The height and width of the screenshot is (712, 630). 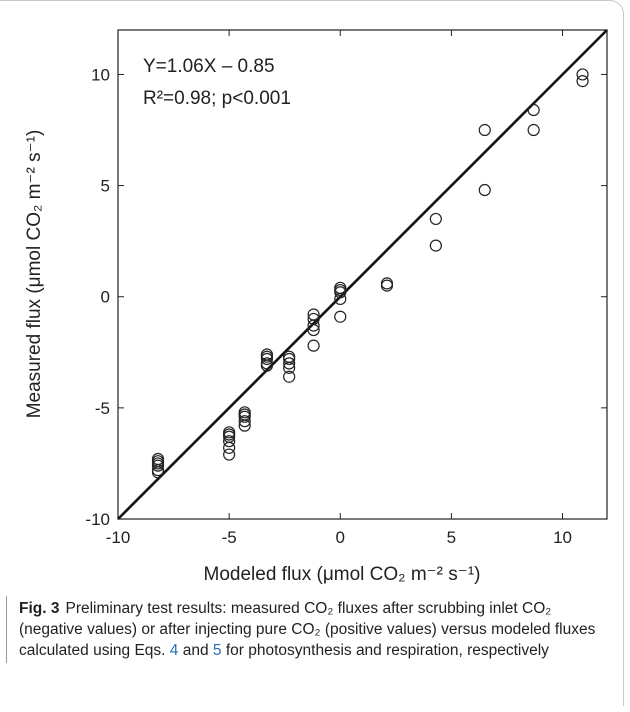 I want to click on x-tick-label: 5, so click(x=451, y=537).